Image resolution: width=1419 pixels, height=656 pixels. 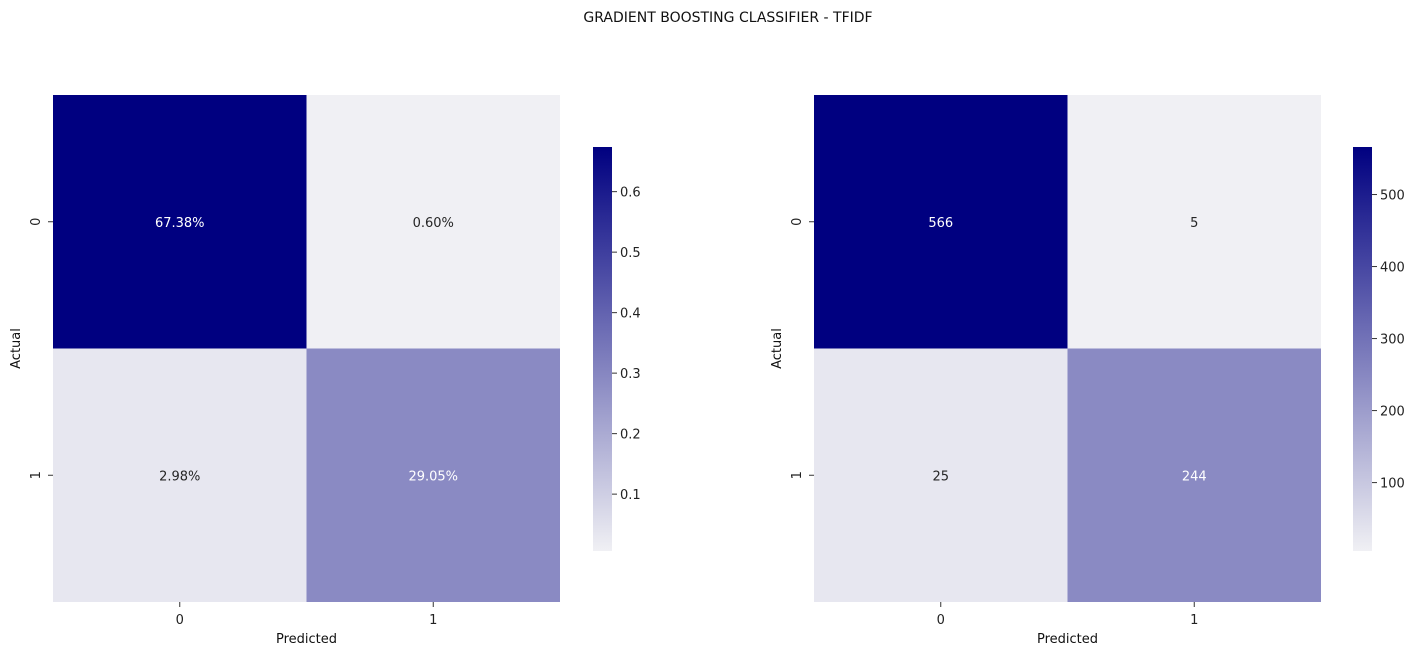 I want to click on colorbar-tick-label: 0.2, so click(x=630, y=435).